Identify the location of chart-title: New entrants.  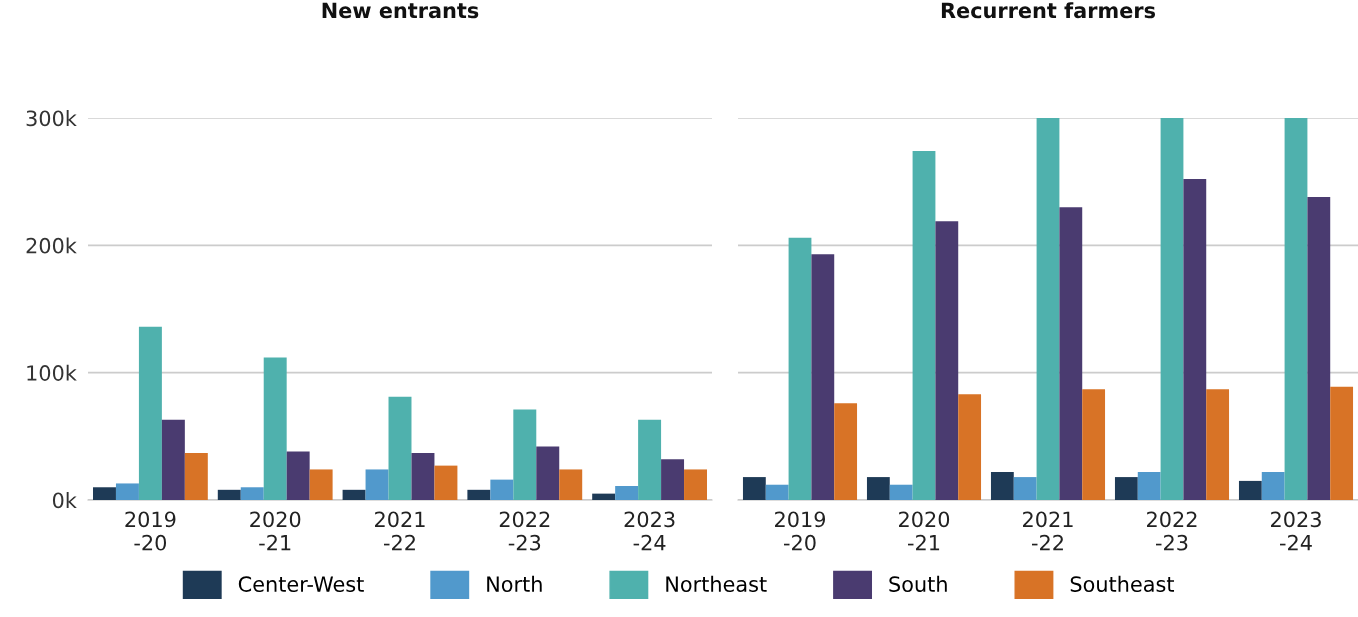
(400, 10).